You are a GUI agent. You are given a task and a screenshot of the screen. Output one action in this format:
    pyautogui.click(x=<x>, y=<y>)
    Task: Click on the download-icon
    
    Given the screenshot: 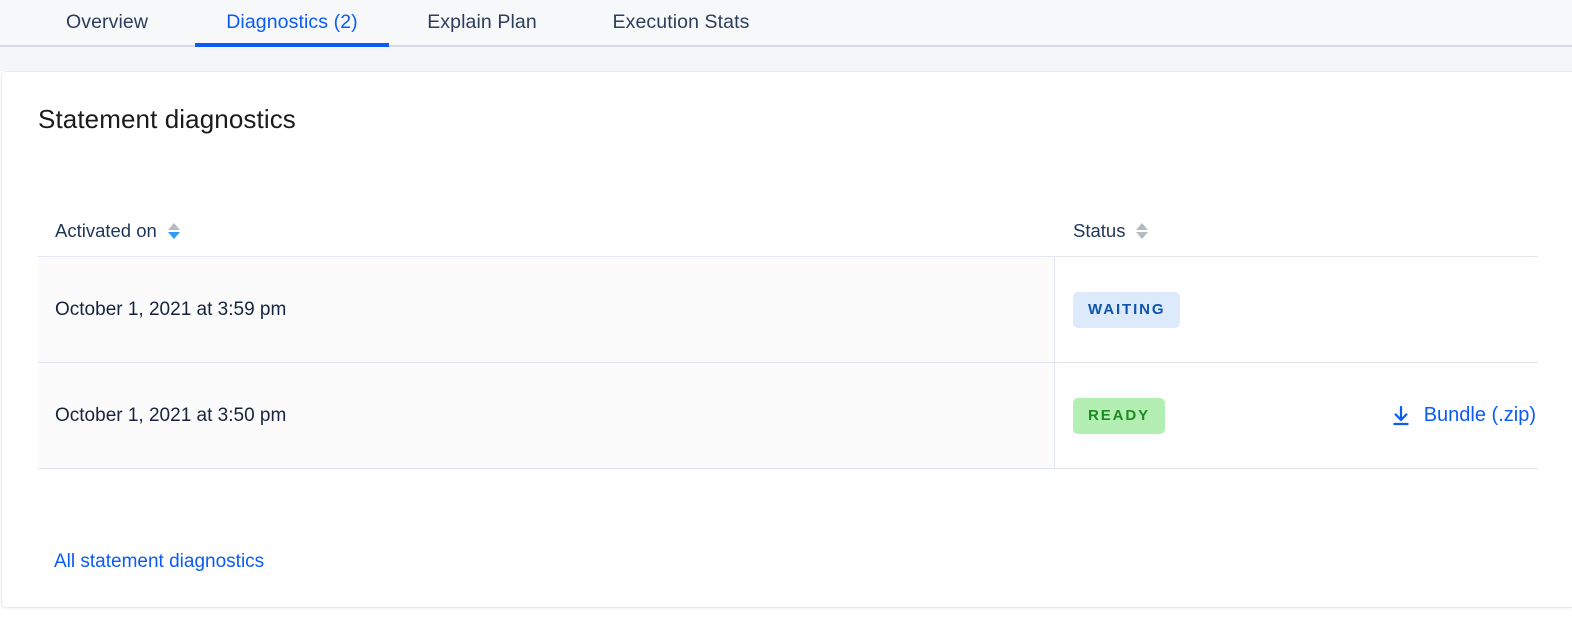 What is the action you would take?
    pyautogui.click(x=1401, y=415)
    